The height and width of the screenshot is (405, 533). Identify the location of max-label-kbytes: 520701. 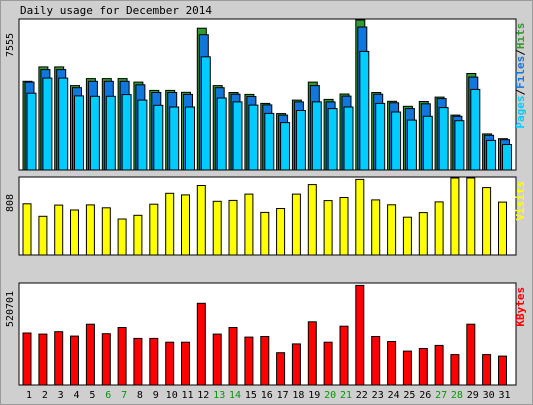
(10, 309).